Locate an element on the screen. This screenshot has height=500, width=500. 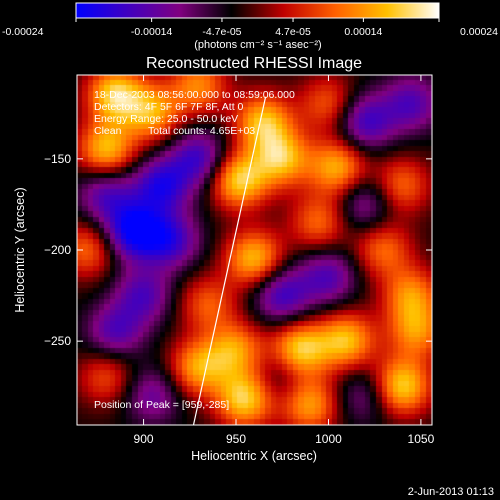
footer-timestamp: 2-Jun-2013 01:13 is located at coordinates (451, 492).